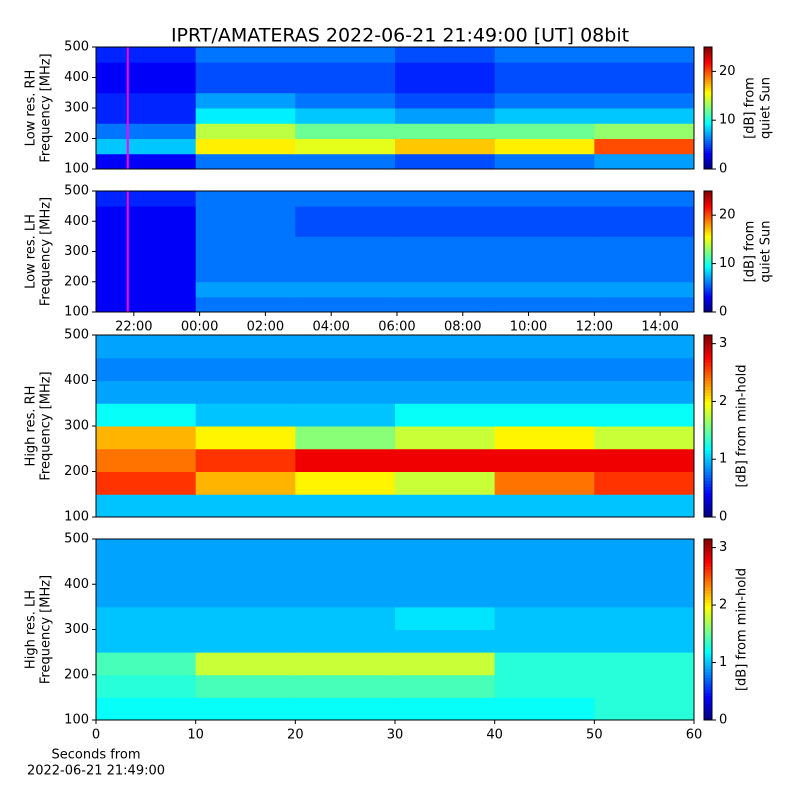 The image size is (800, 800). What do you see at coordinates (723, 720) in the screenshot?
I see `colorbar-tick-label: 0` at bounding box center [723, 720].